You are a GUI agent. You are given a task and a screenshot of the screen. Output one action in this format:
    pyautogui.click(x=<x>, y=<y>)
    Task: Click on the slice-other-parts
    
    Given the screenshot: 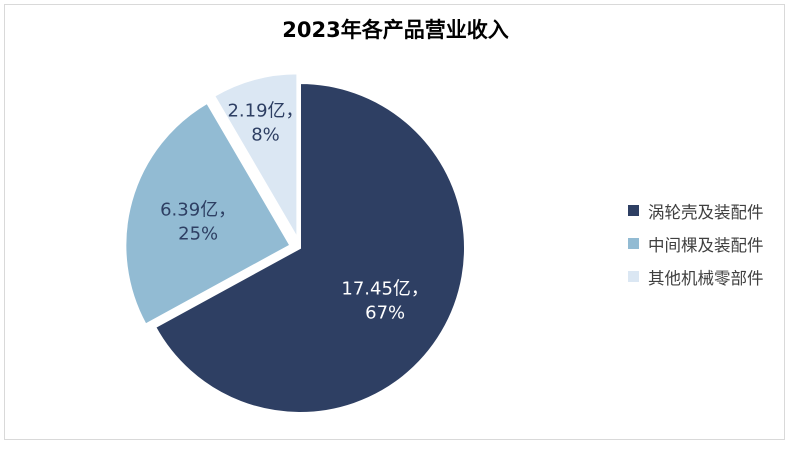 What is the action you would take?
    pyautogui.click(x=255, y=157)
    